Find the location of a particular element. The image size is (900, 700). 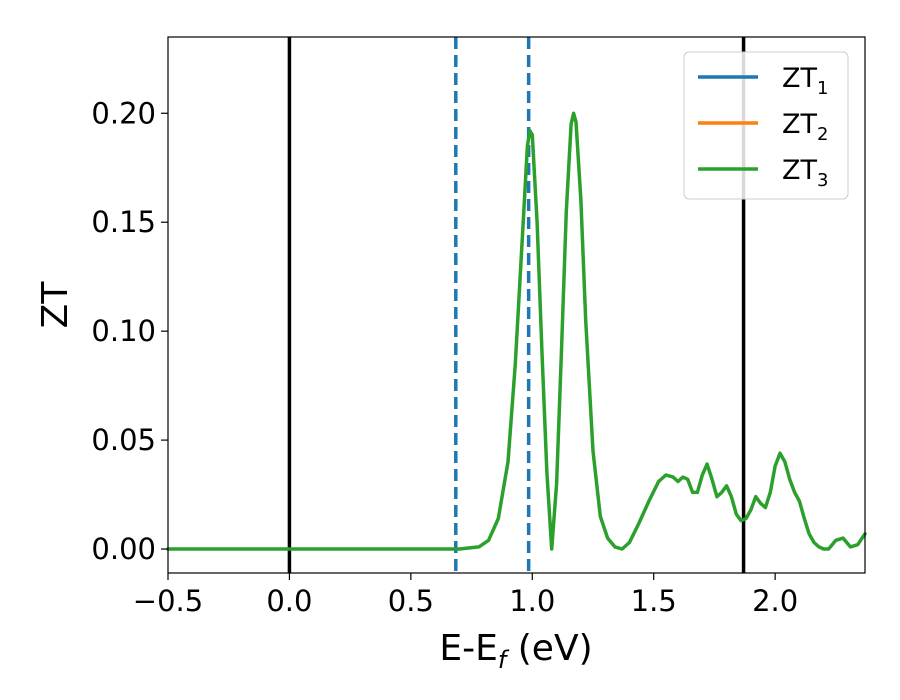

x-ticks: −0.5 0.0 0.5 1.0 1.5 2.0 is located at coordinates (465, 595).